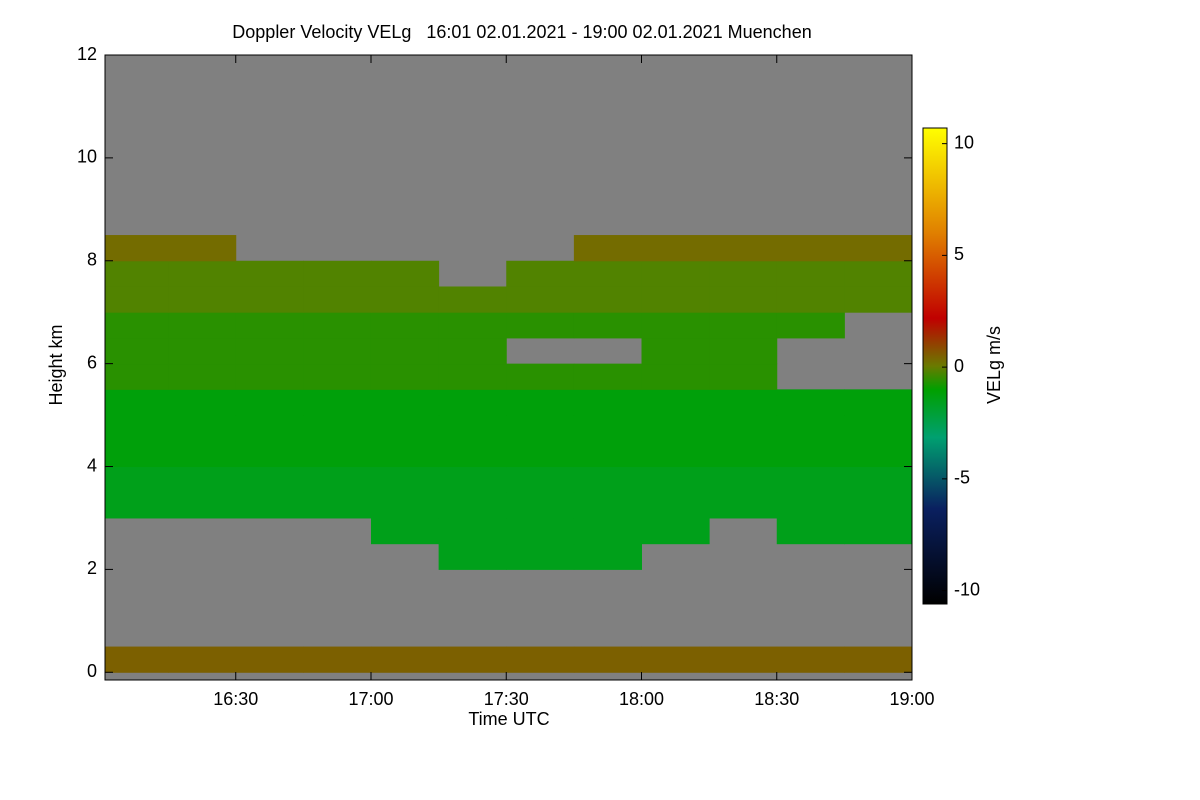 The height and width of the screenshot is (800, 1200). I want to click on colorbar-tick-label: 10, so click(964, 142).